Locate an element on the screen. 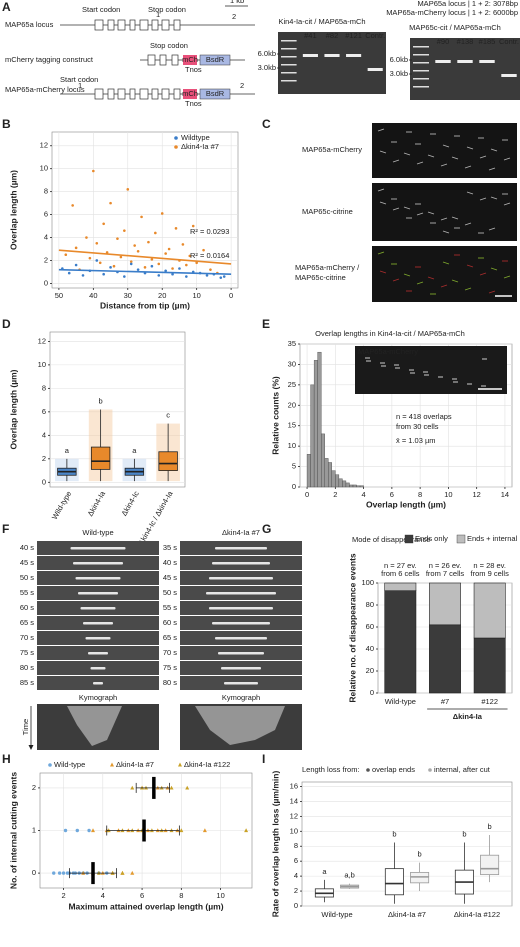 This screenshot has height=947, width=520. y-tick-label: 1 is located at coordinates (34, 829).